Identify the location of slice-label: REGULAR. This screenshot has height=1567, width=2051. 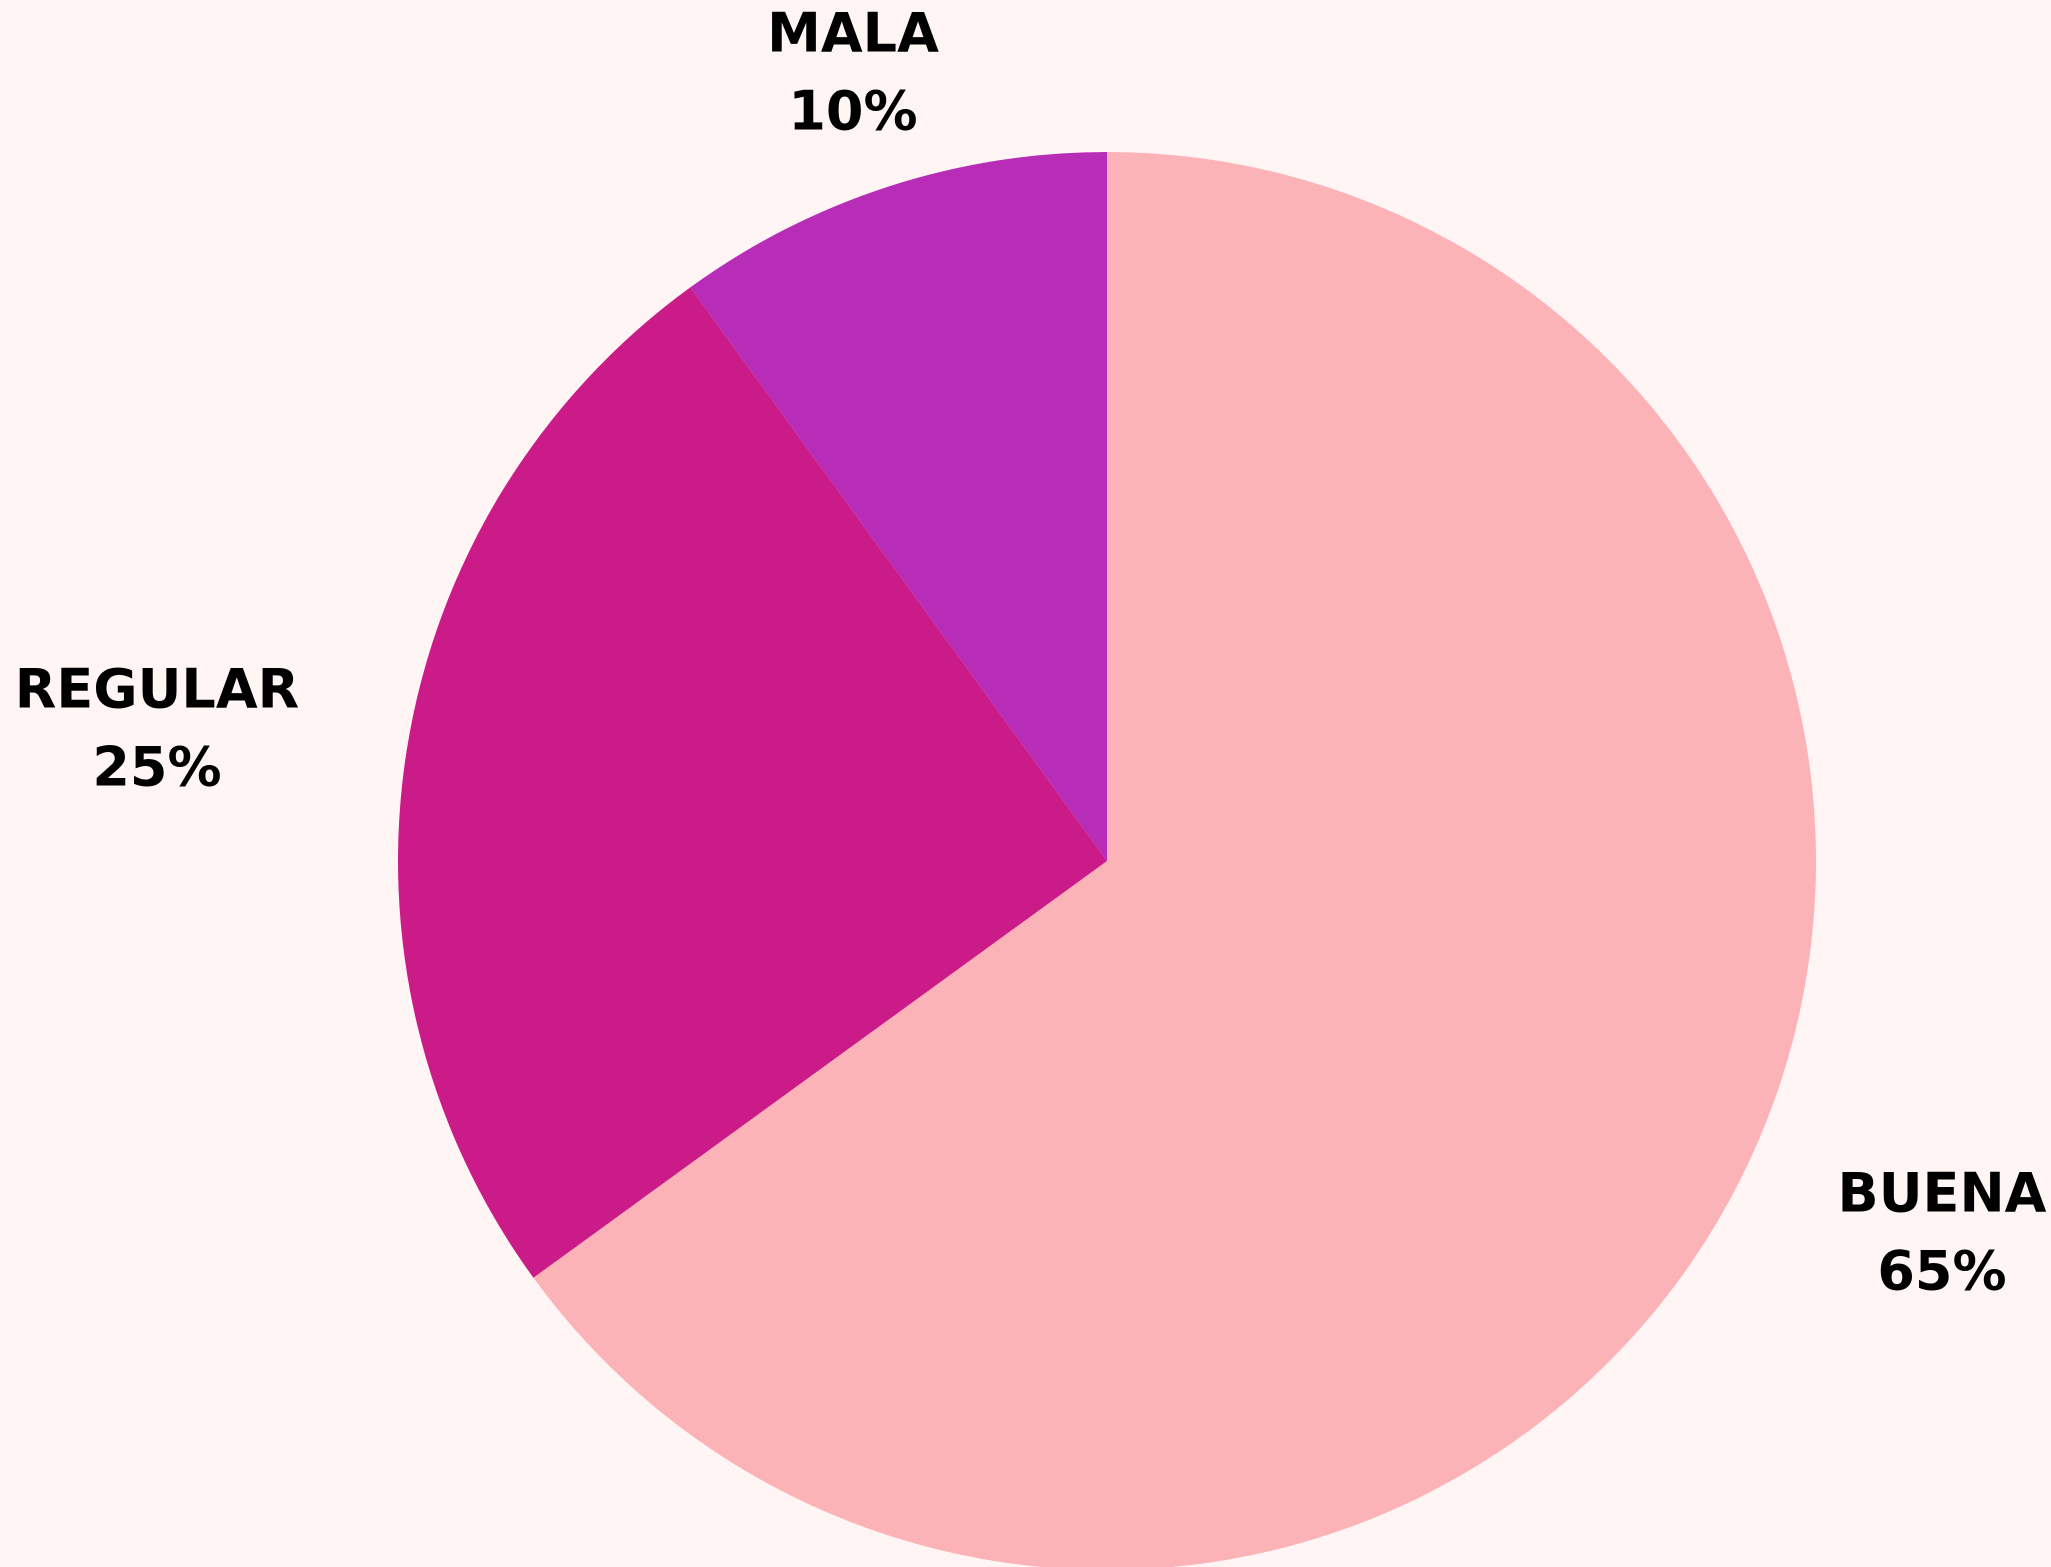
(157, 689).